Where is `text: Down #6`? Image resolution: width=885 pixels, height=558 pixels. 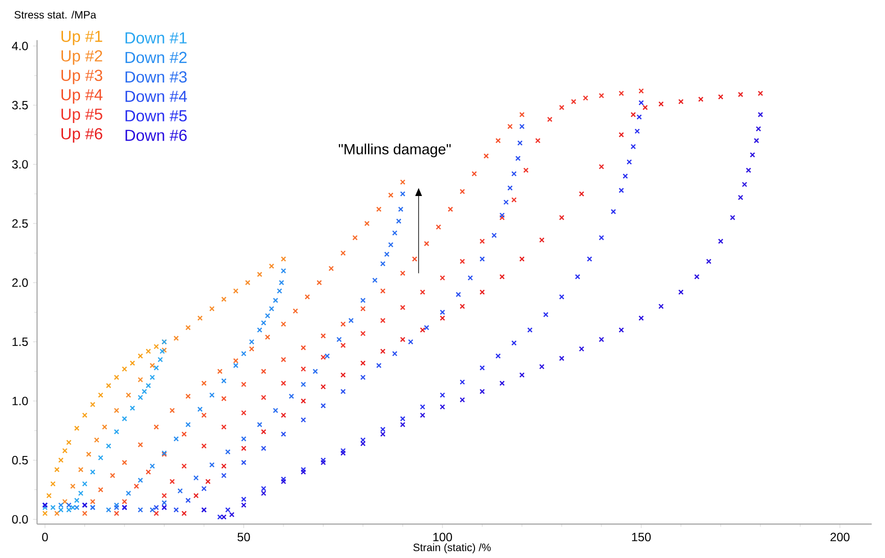 text: Down #6 is located at coordinates (156, 135).